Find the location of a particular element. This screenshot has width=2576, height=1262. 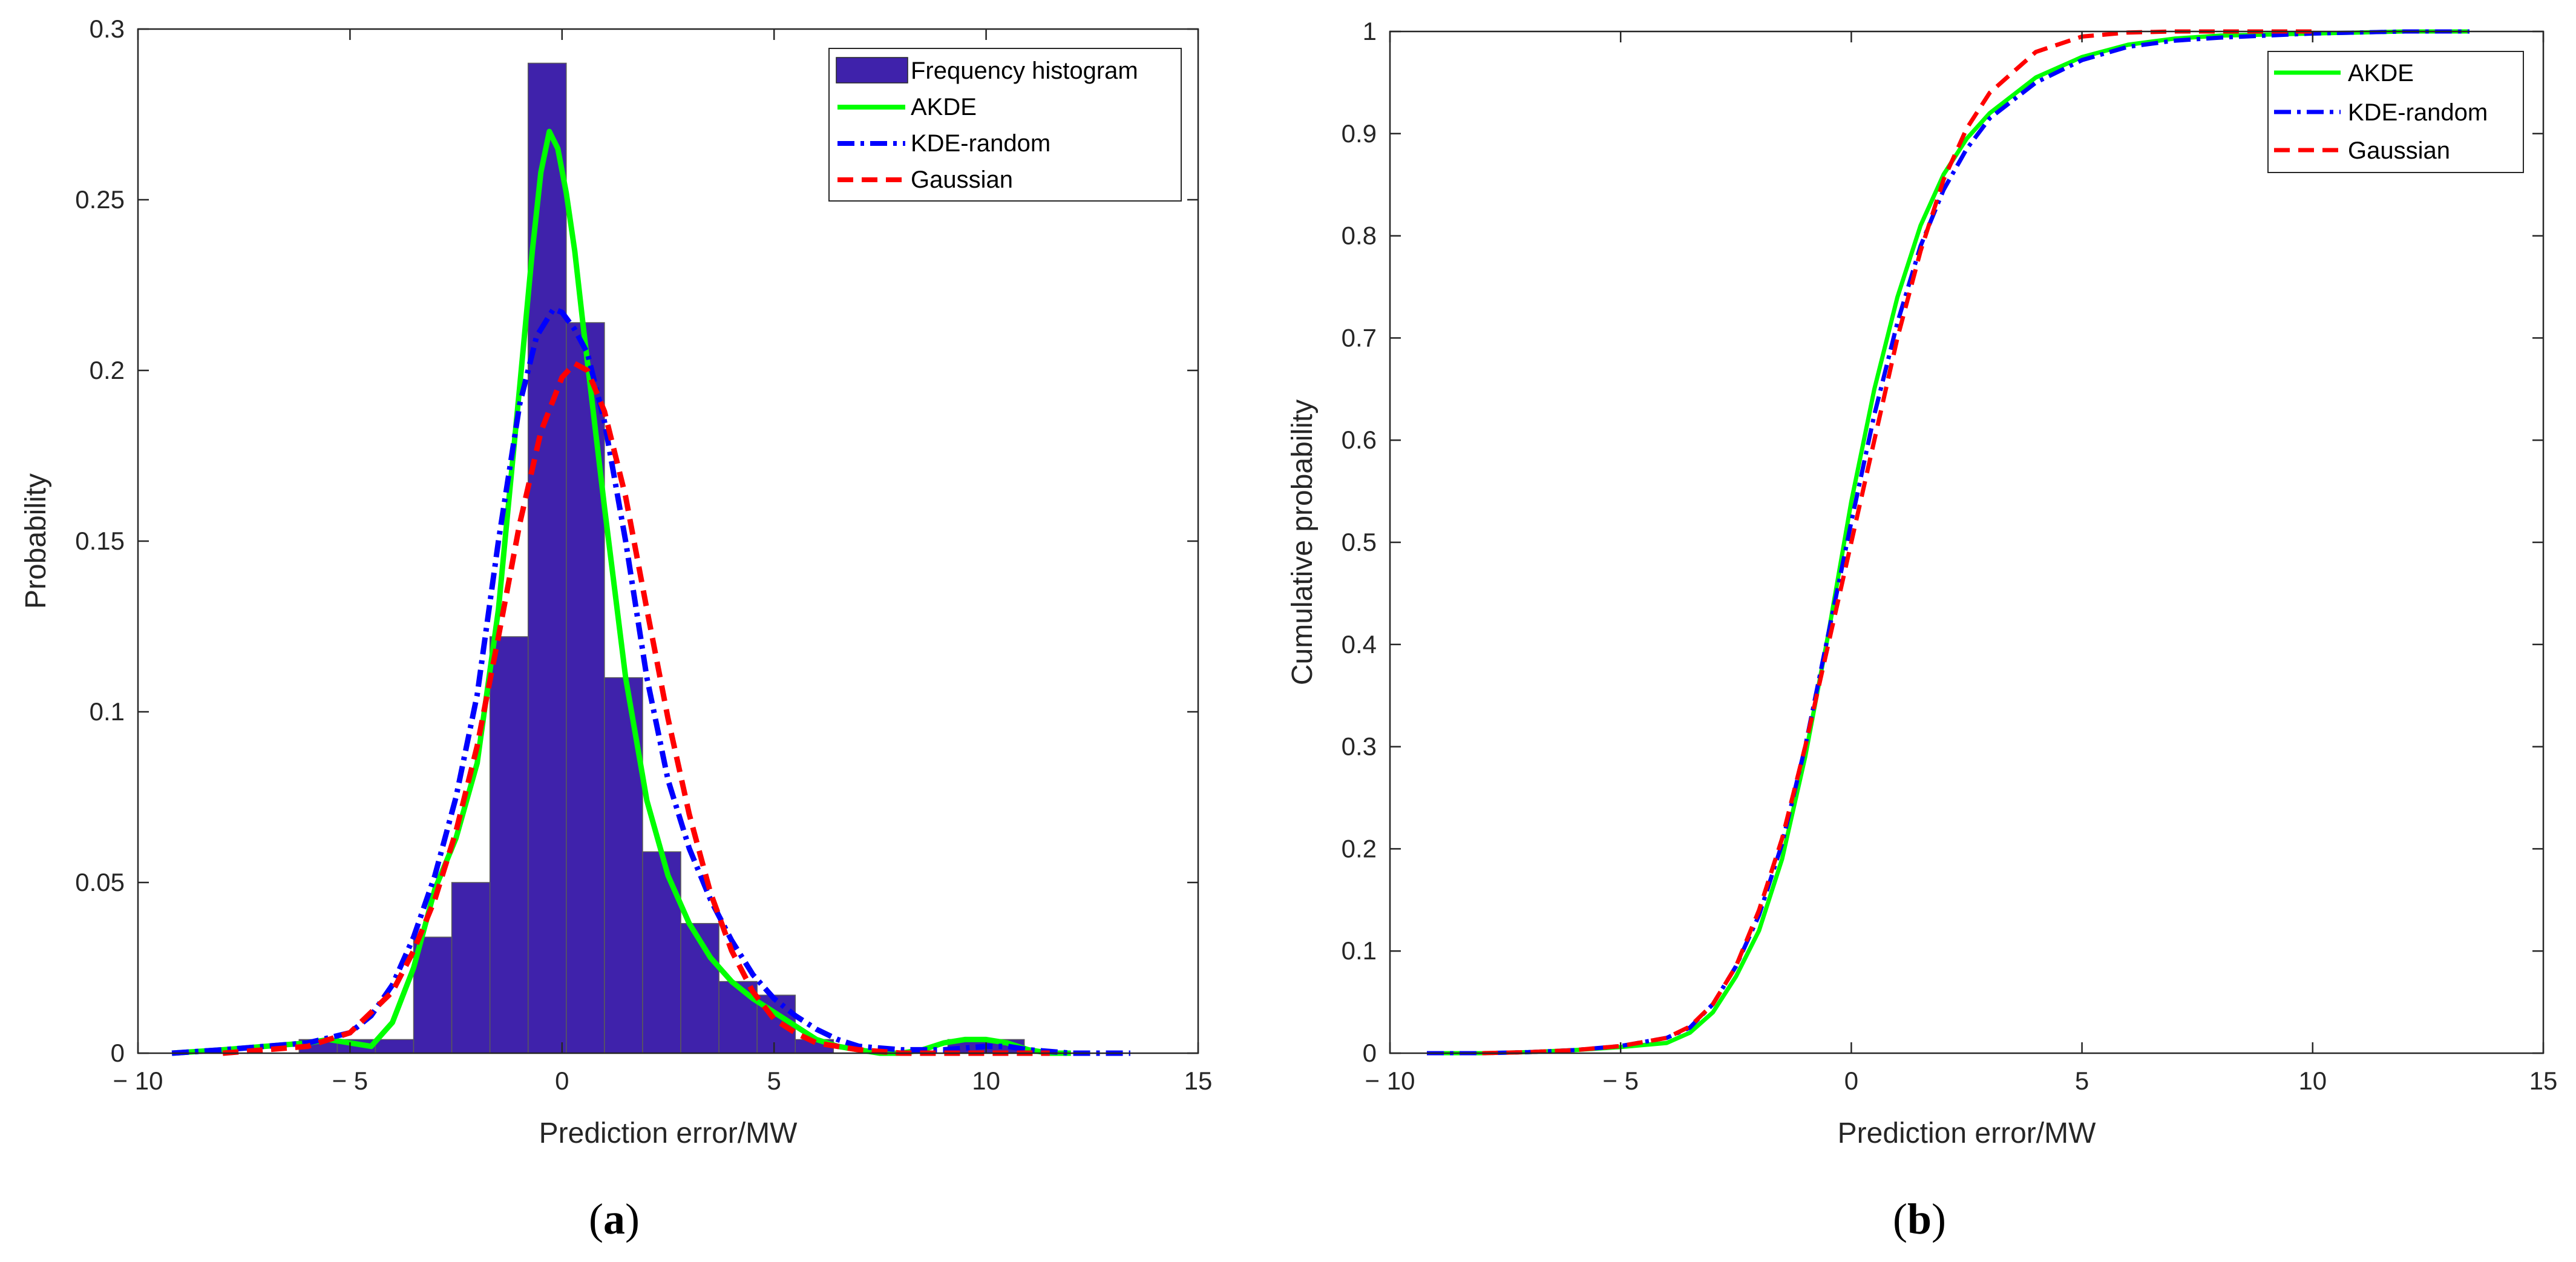

legend-label-akde-b: AKDE is located at coordinates (2381, 73).